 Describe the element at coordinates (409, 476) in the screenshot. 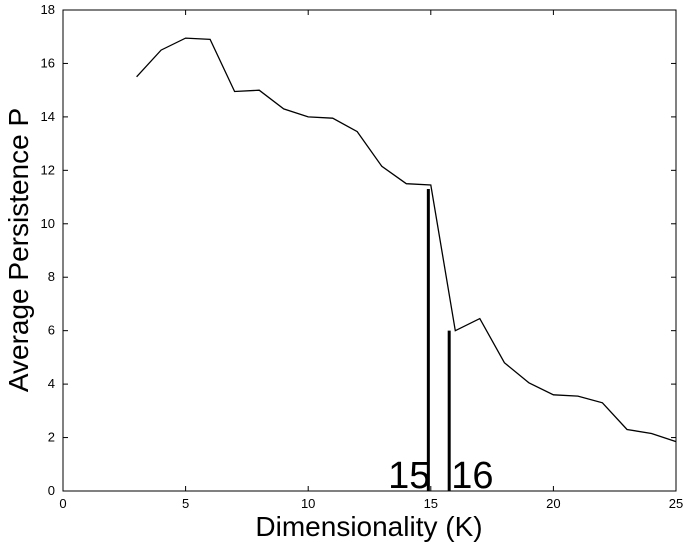

I see `marker-label-15: 15` at that location.